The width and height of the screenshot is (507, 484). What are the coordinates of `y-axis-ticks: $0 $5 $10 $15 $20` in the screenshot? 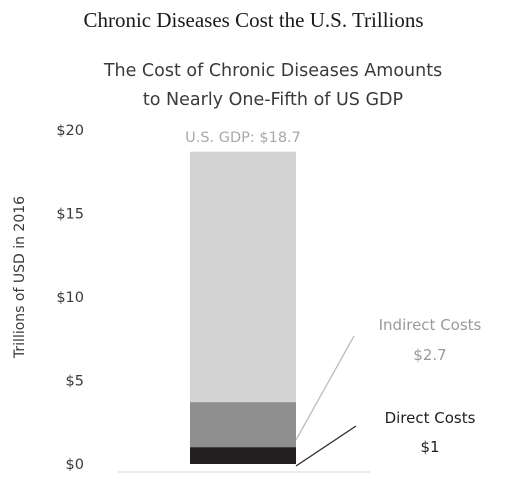 It's located at (70, 298).